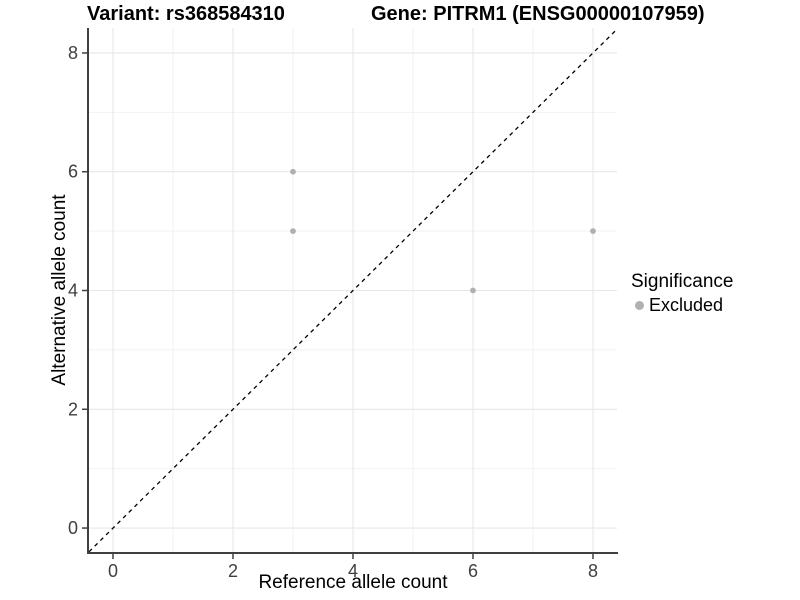 The height and width of the screenshot is (600, 800). I want to click on legend-title: Significance, so click(682, 281).